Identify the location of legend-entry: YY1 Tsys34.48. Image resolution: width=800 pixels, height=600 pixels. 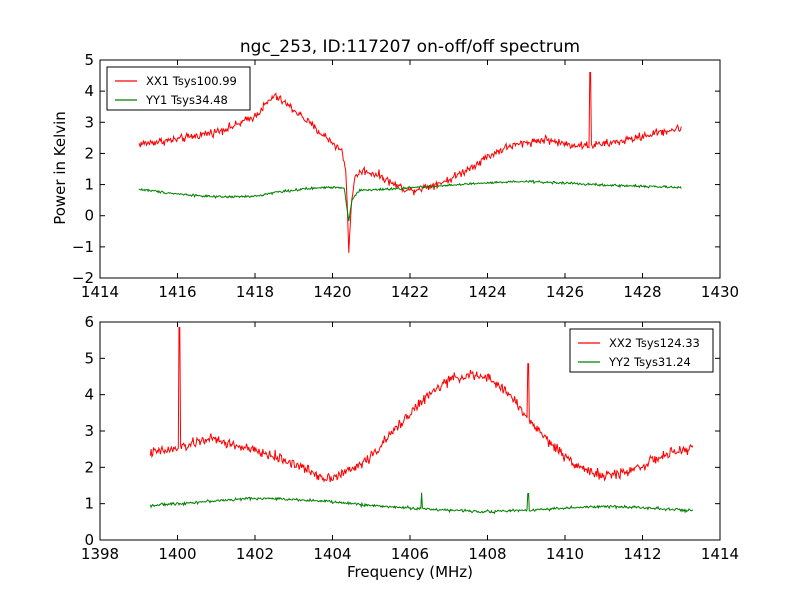
(186, 100).